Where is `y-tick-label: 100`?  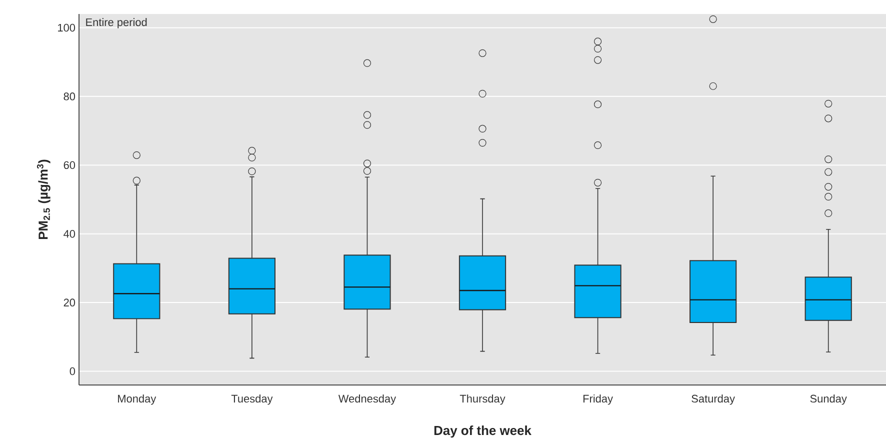 y-tick-label: 100 is located at coordinates (67, 28).